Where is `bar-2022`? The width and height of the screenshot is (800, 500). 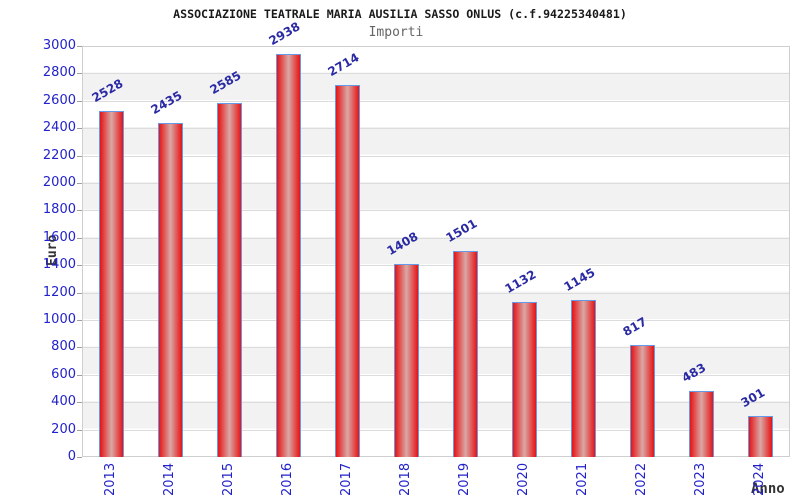 bar-2022 is located at coordinates (642, 401).